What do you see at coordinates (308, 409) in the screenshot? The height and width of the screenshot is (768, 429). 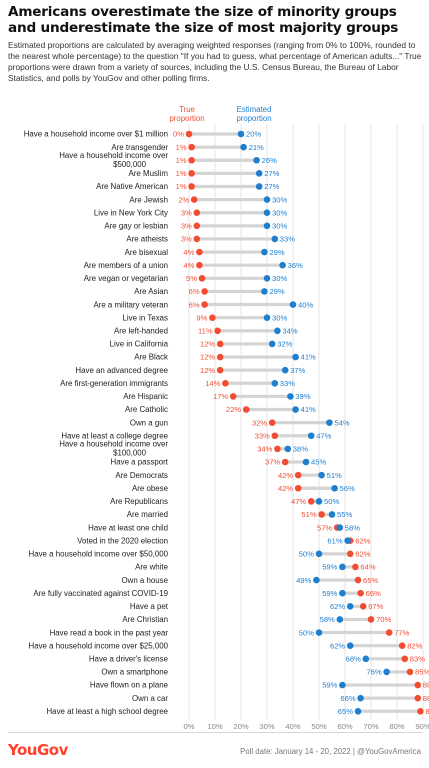 I see `estimated-value-label: 41%` at bounding box center [308, 409].